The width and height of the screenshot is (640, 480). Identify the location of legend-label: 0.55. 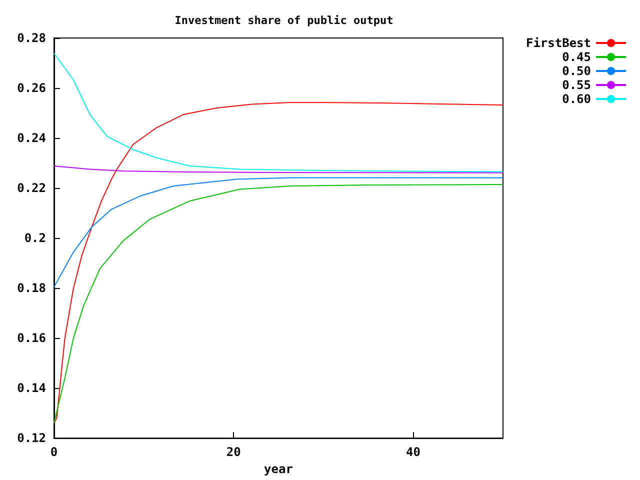
(576, 85).